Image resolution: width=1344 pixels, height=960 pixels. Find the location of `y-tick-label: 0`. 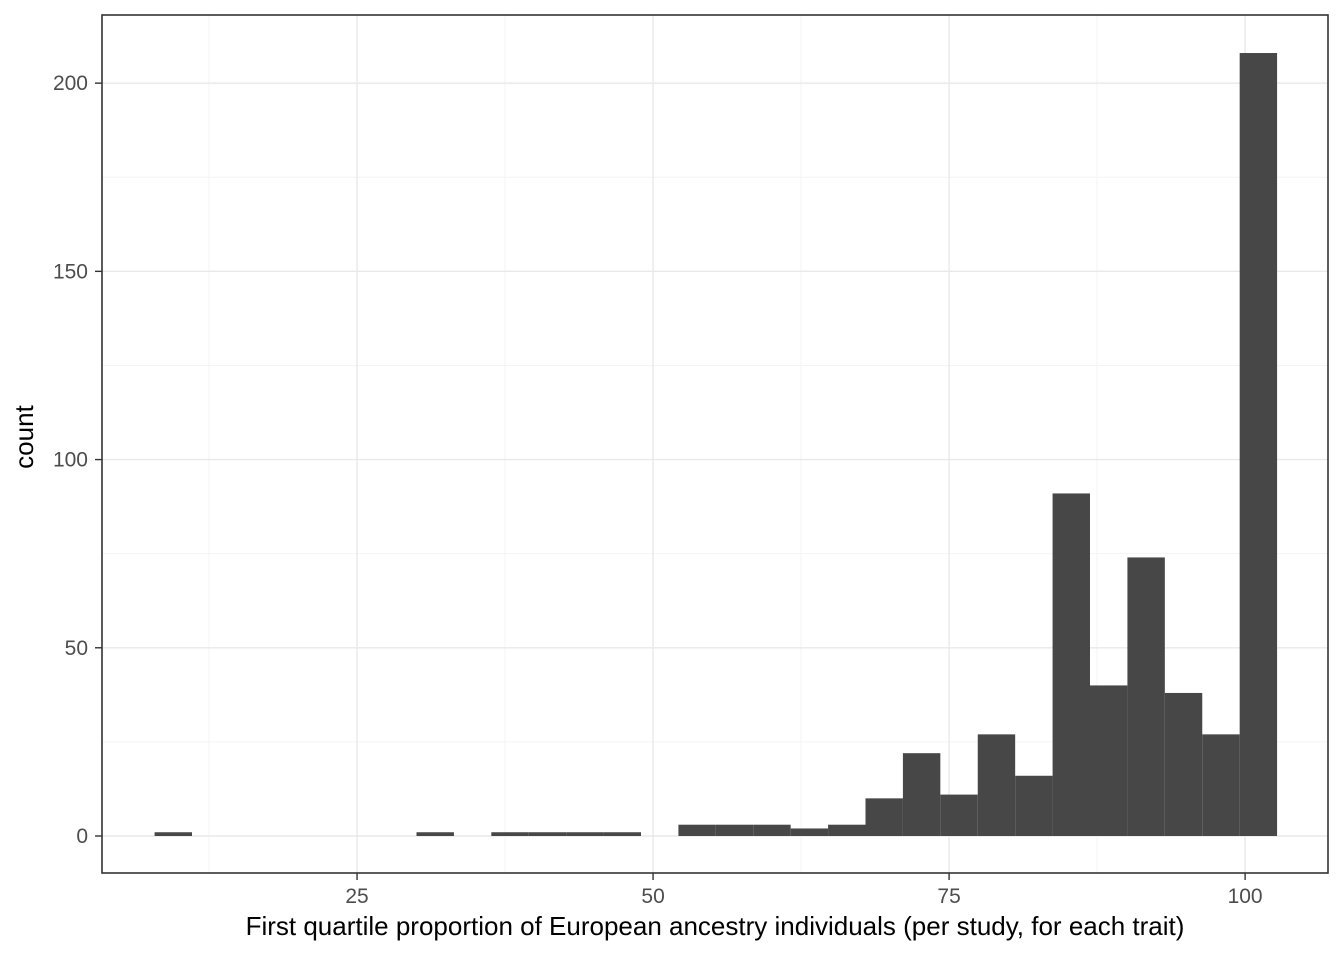

y-tick-label: 0 is located at coordinates (82, 836).